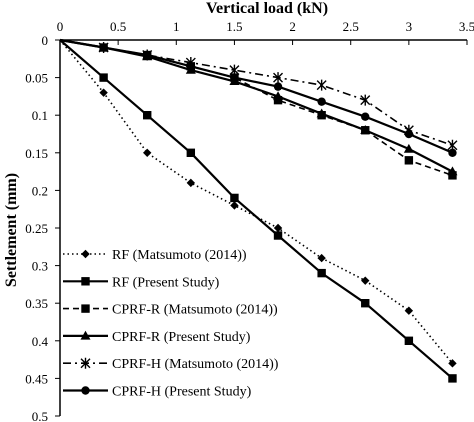 This screenshot has height=422, width=474. I want to click on x-tick-label: 2.5, so click(351, 26).